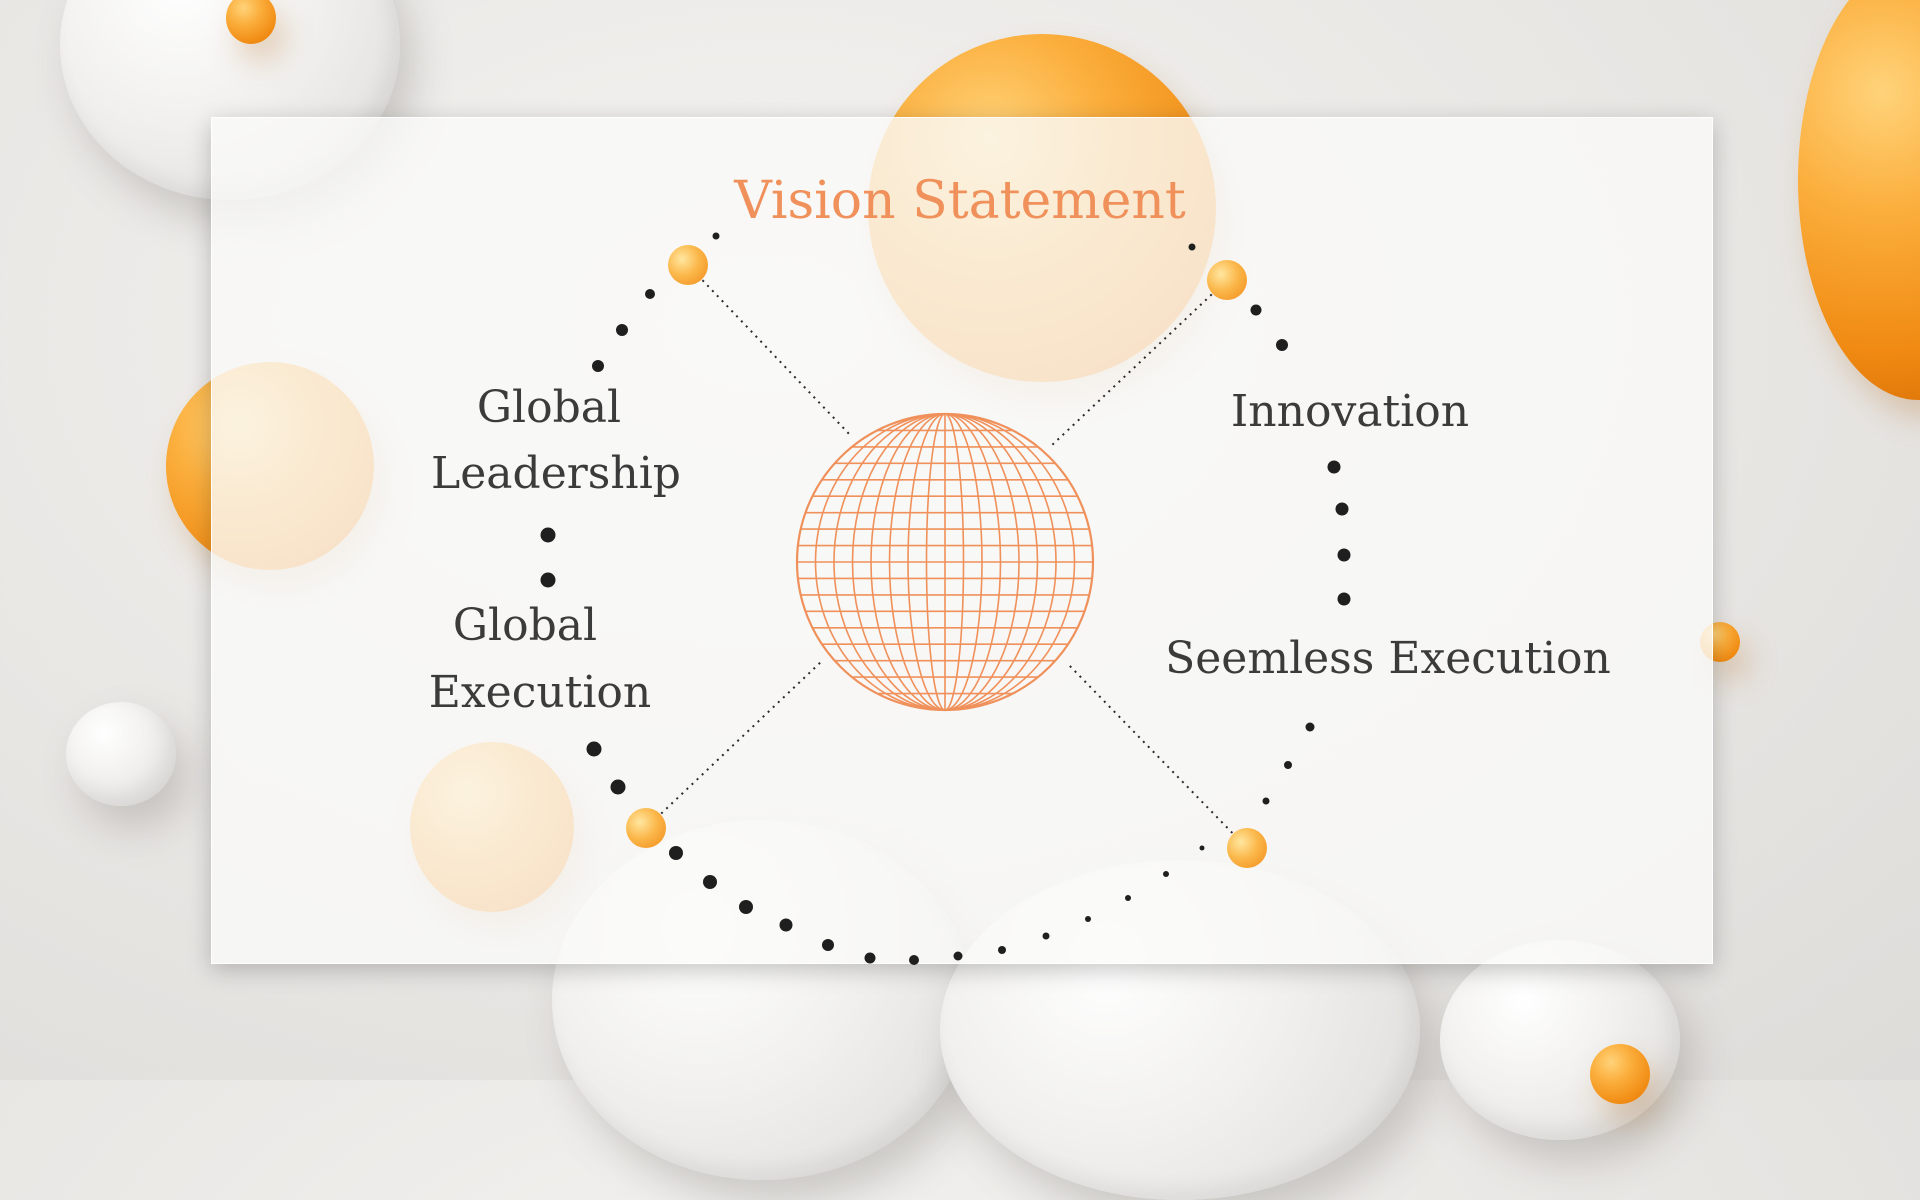 The height and width of the screenshot is (1200, 1920). I want to click on label-global-leadership-line2: Leadership, so click(556, 473).